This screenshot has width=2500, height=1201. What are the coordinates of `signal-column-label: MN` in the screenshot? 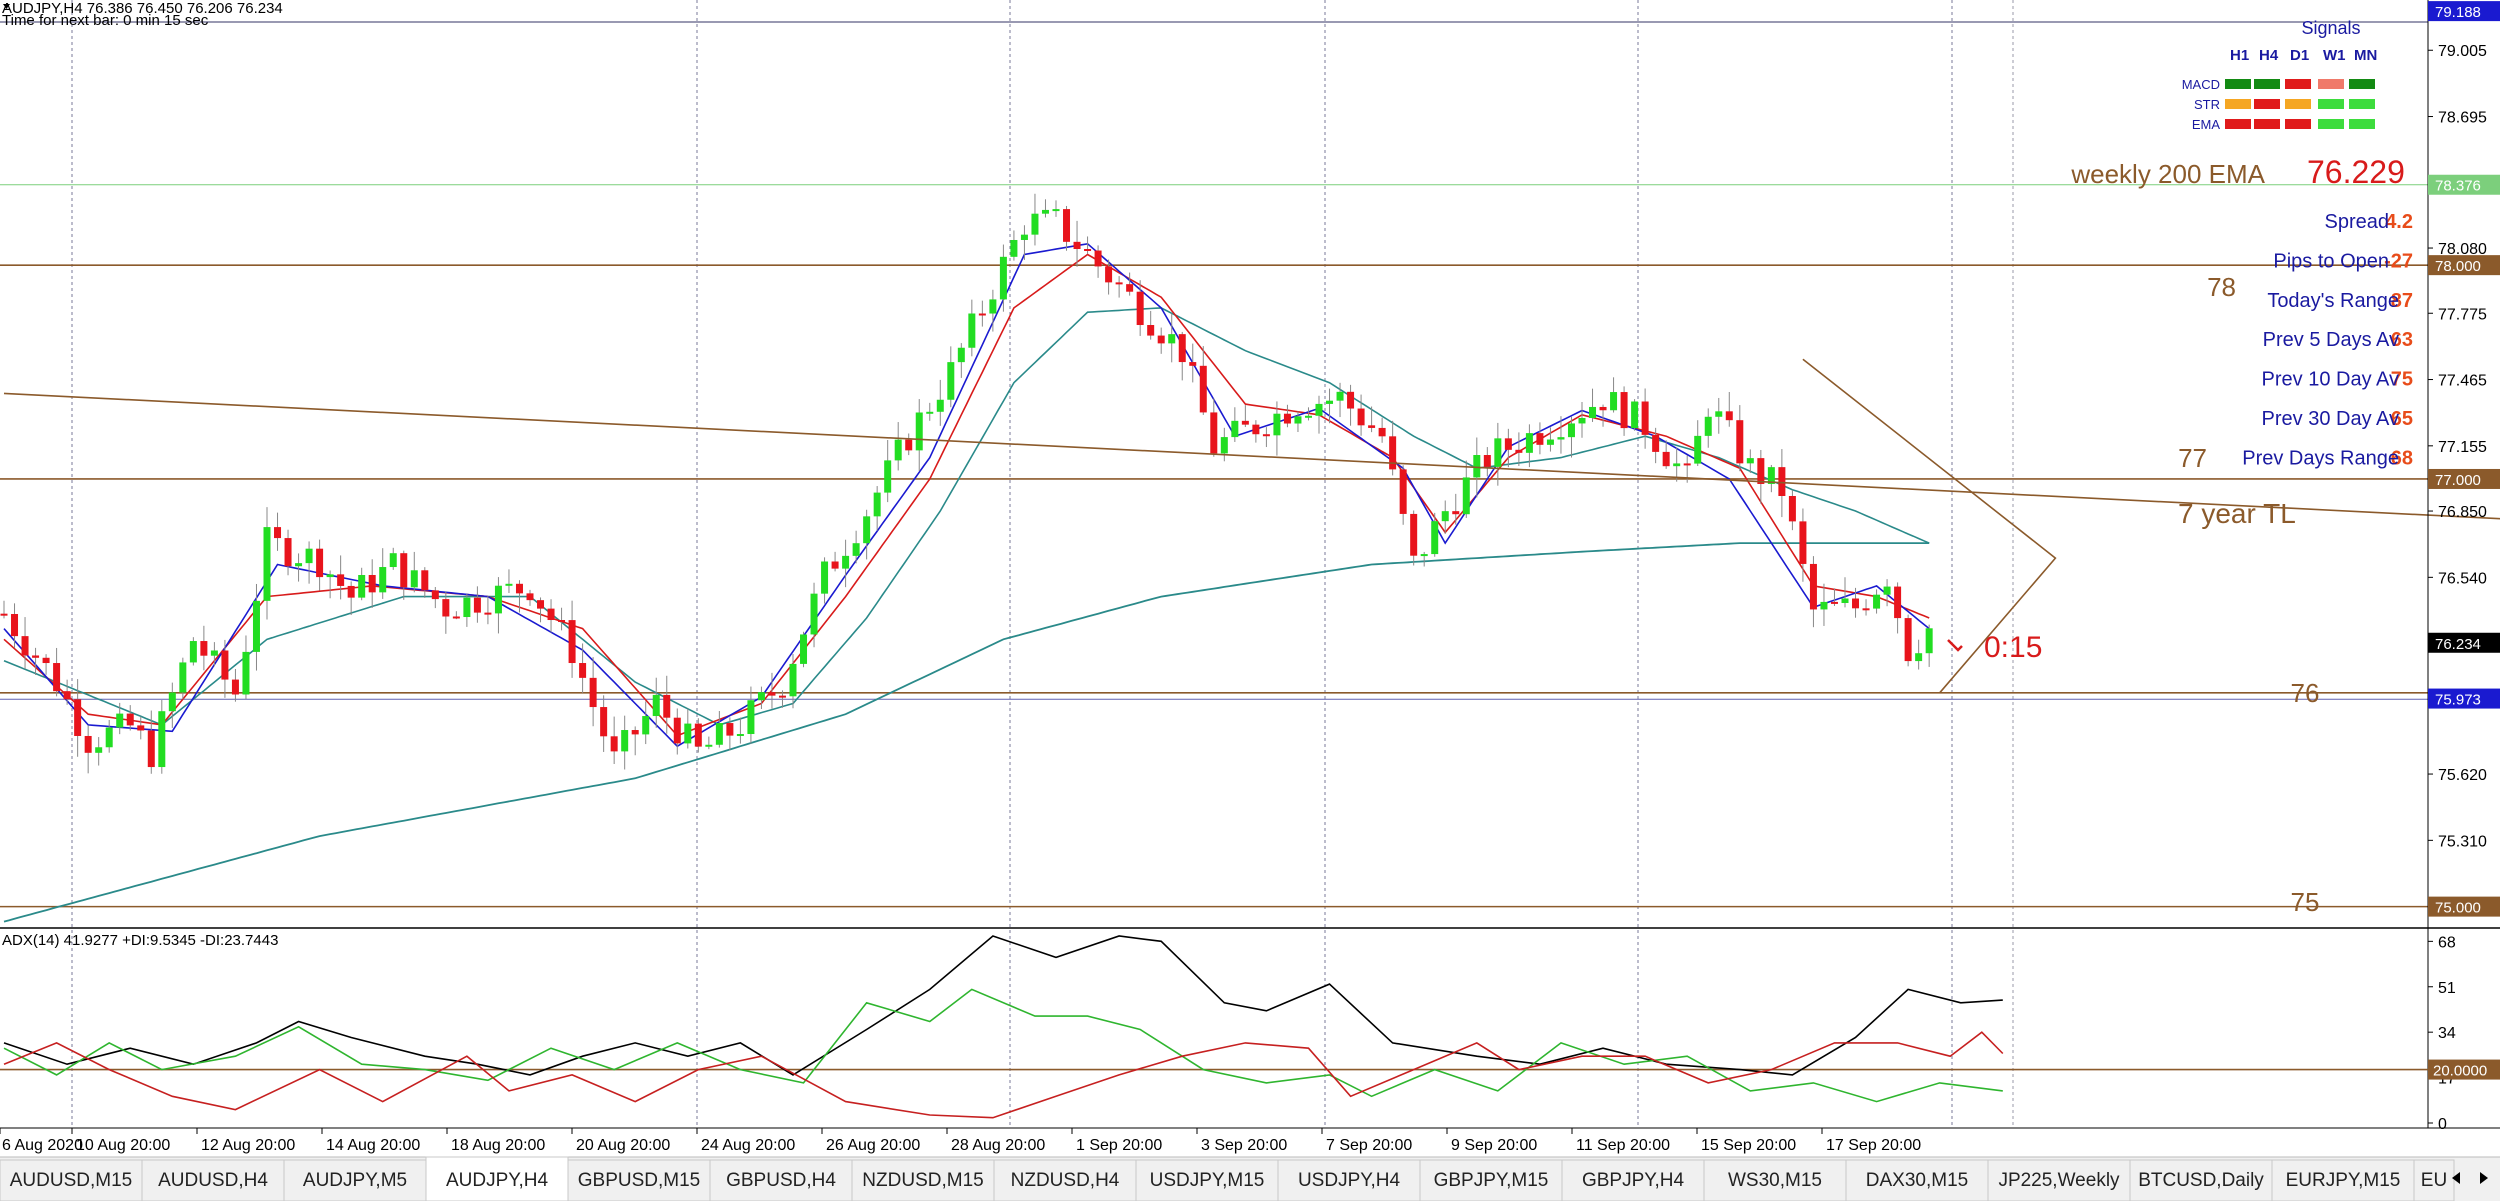 It's located at (2365, 55).